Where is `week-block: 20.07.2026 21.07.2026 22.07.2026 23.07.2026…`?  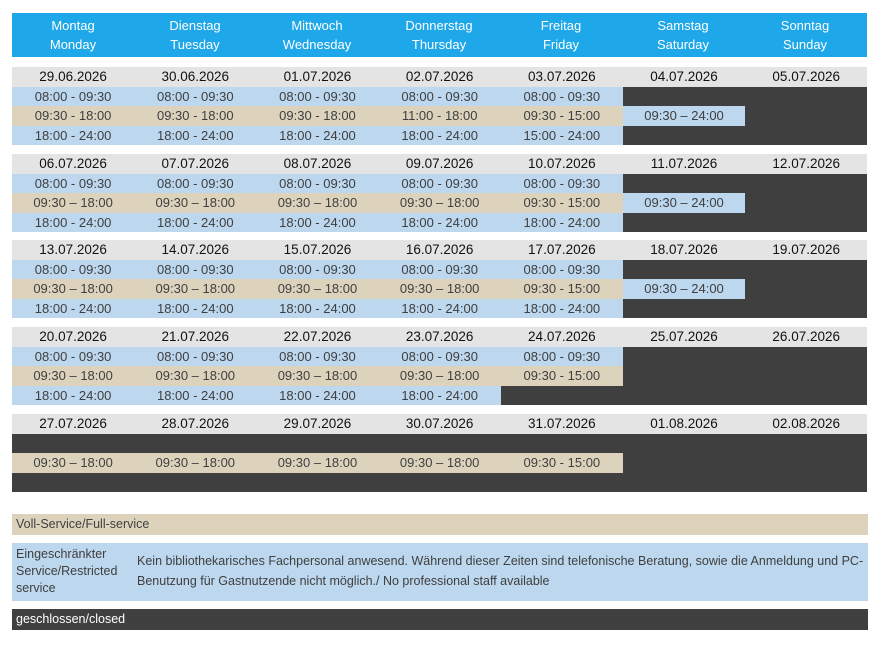 week-block: 20.07.2026 21.07.2026 22.07.2026 23.07.2026… is located at coordinates (440, 366).